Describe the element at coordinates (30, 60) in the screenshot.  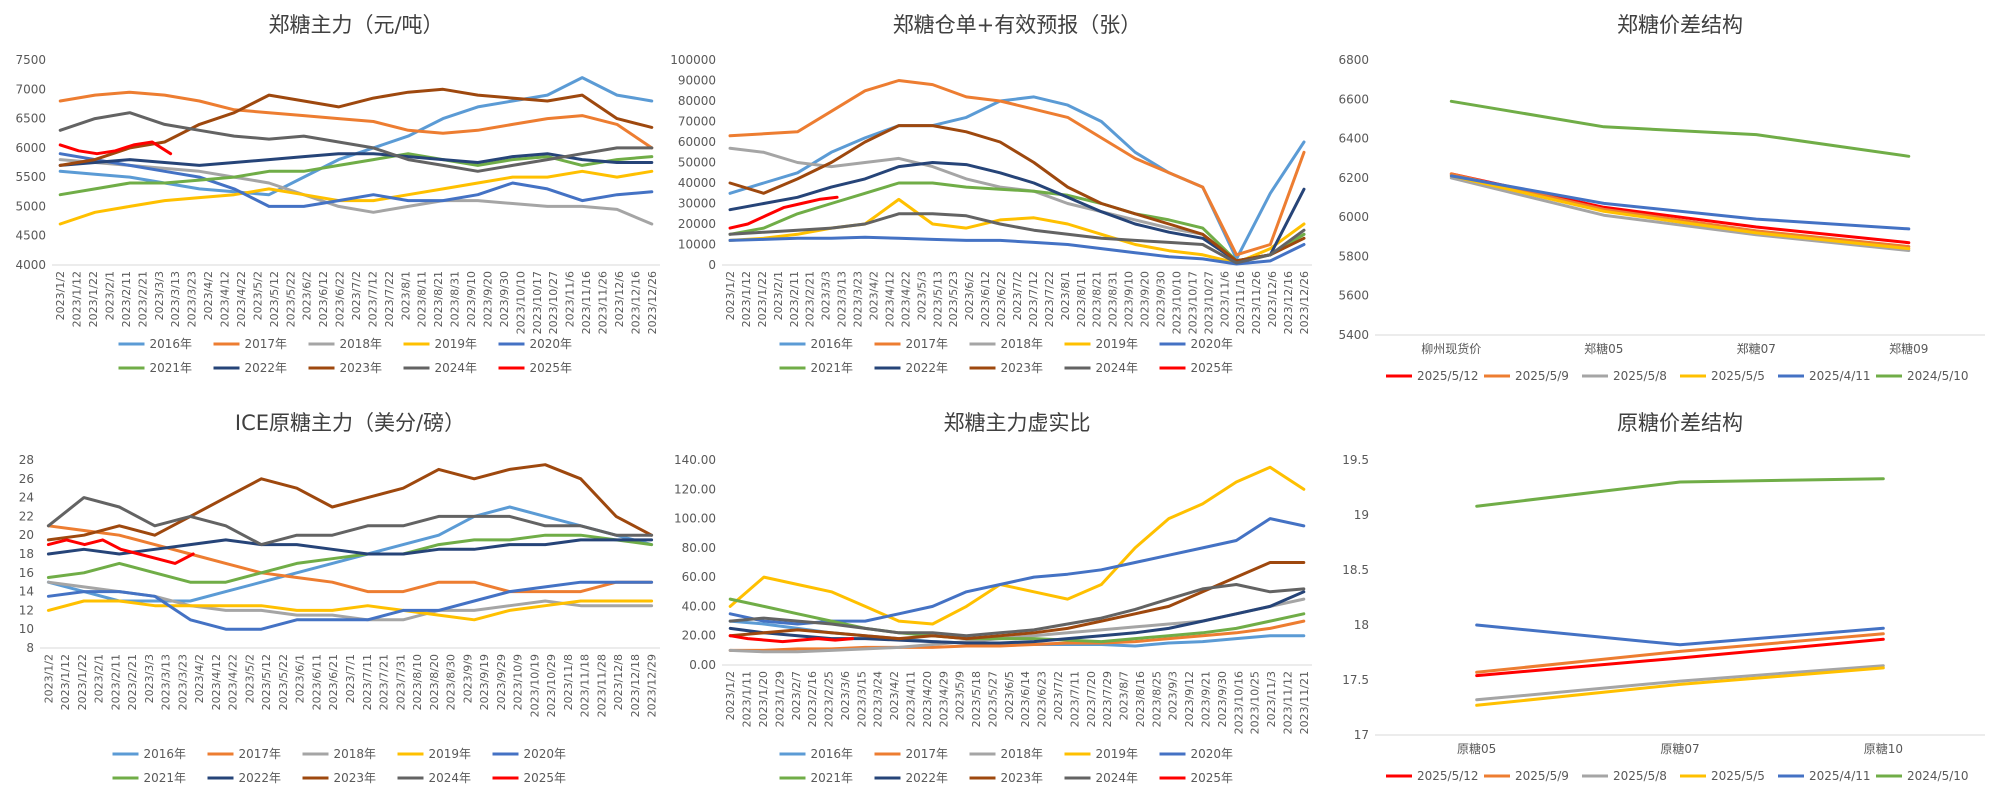
I see `y-tick-label: 7500` at that location.